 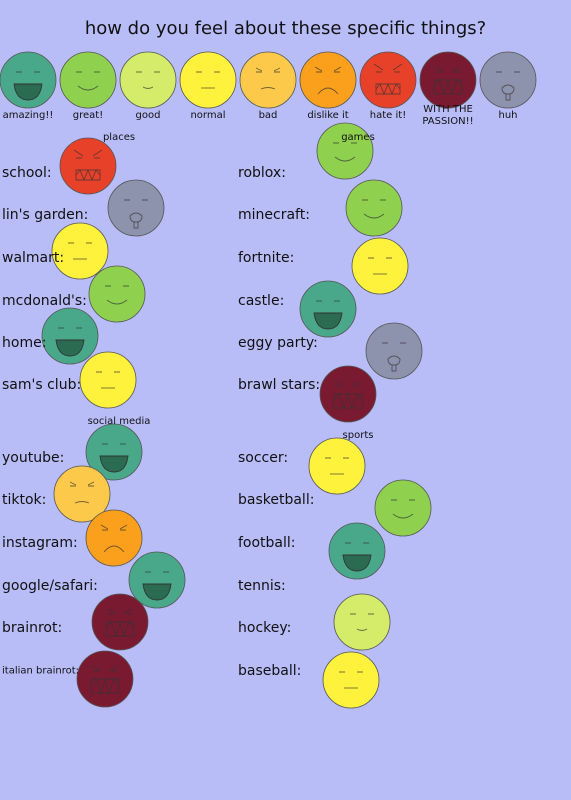 What do you see at coordinates (263, 458) in the screenshot?
I see `item-label: soccer:` at bounding box center [263, 458].